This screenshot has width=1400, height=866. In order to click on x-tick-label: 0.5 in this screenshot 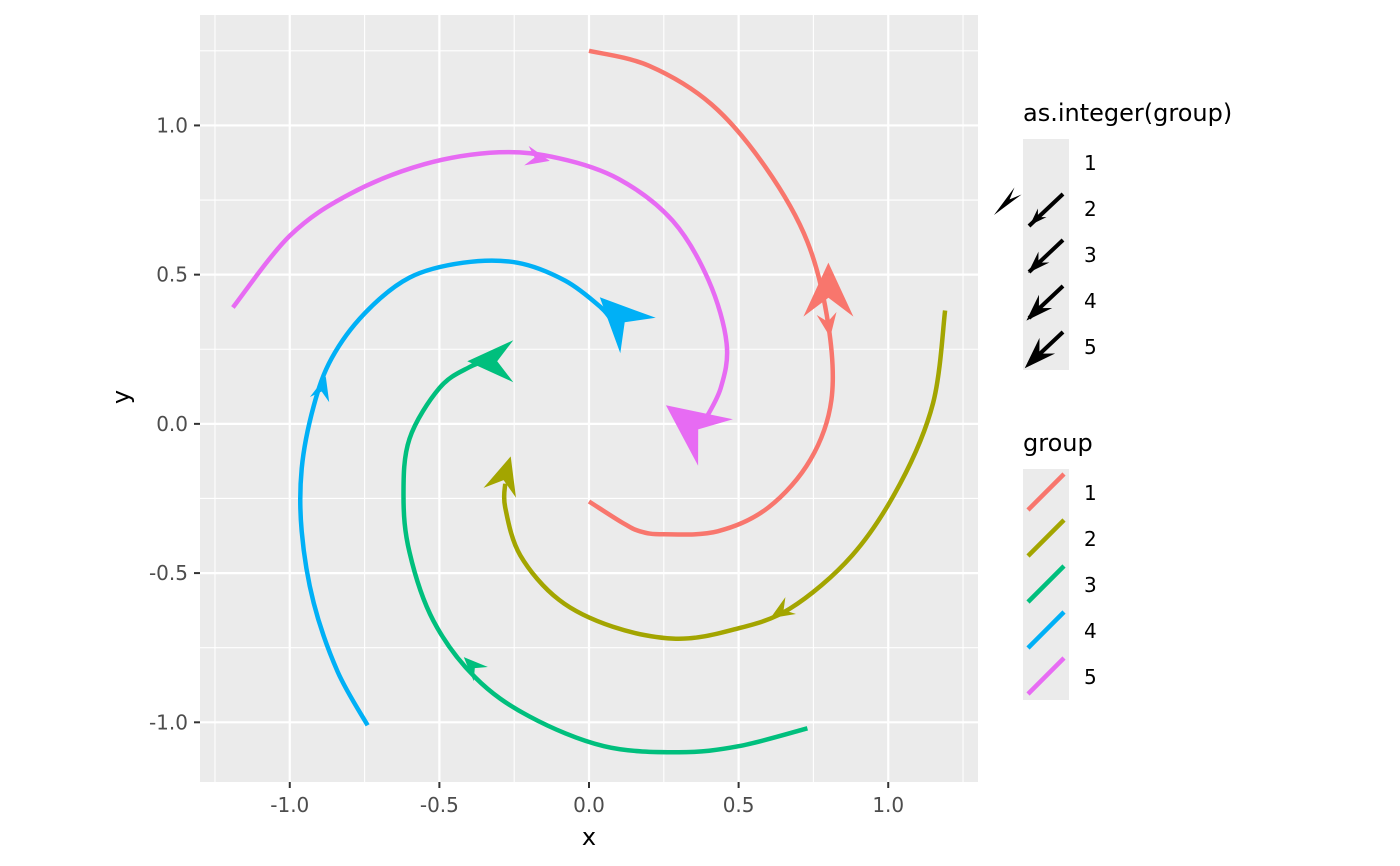, I will do `click(739, 805)`.